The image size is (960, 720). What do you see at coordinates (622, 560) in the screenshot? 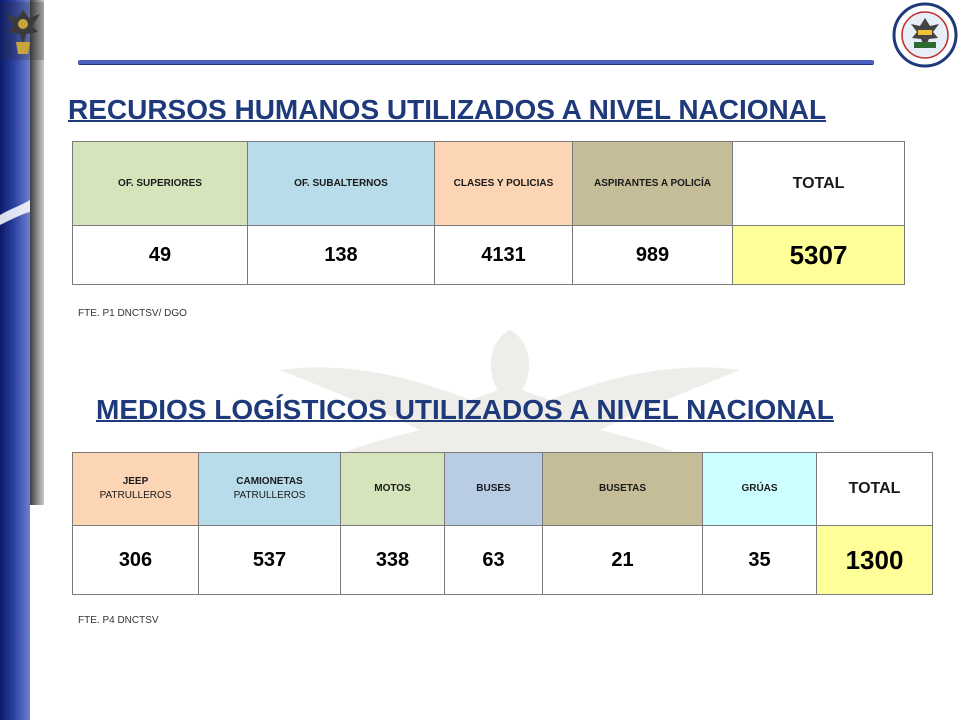
I see `value-busetas: 21` at bounding box center [622, 560].